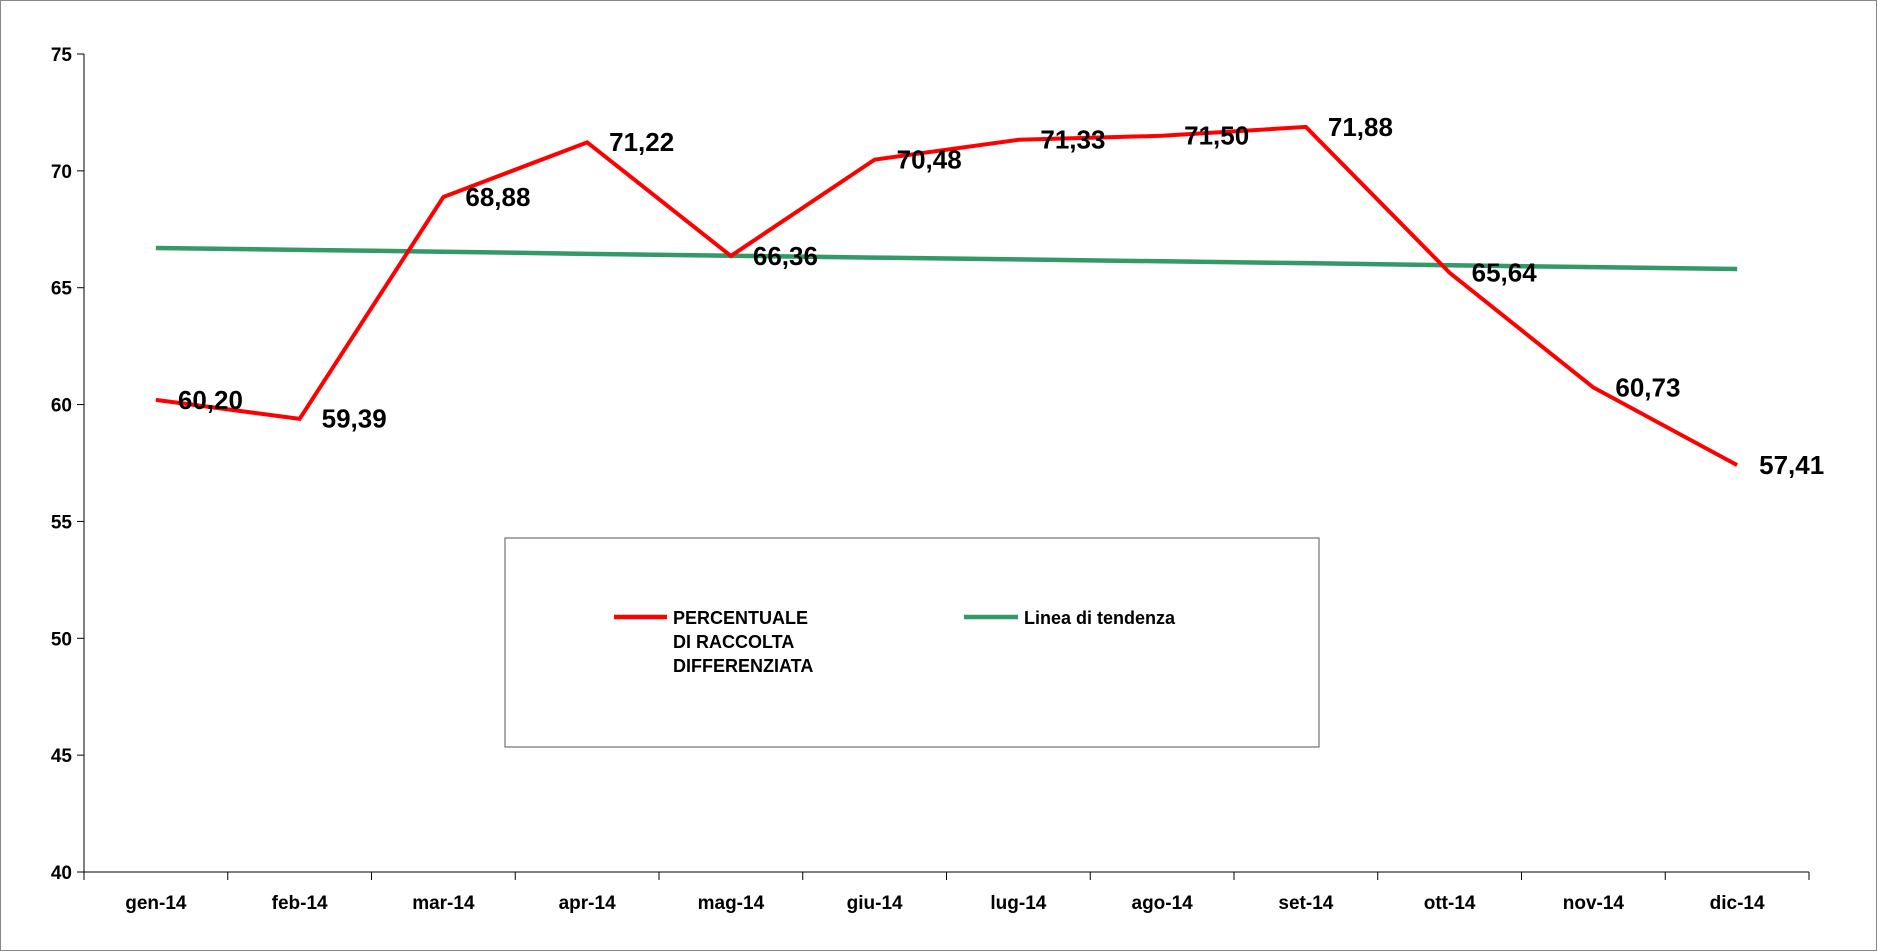 The width and height of the screenshot is (1878, 952). I want to click on data-label: 68,88, so click(497, 197).